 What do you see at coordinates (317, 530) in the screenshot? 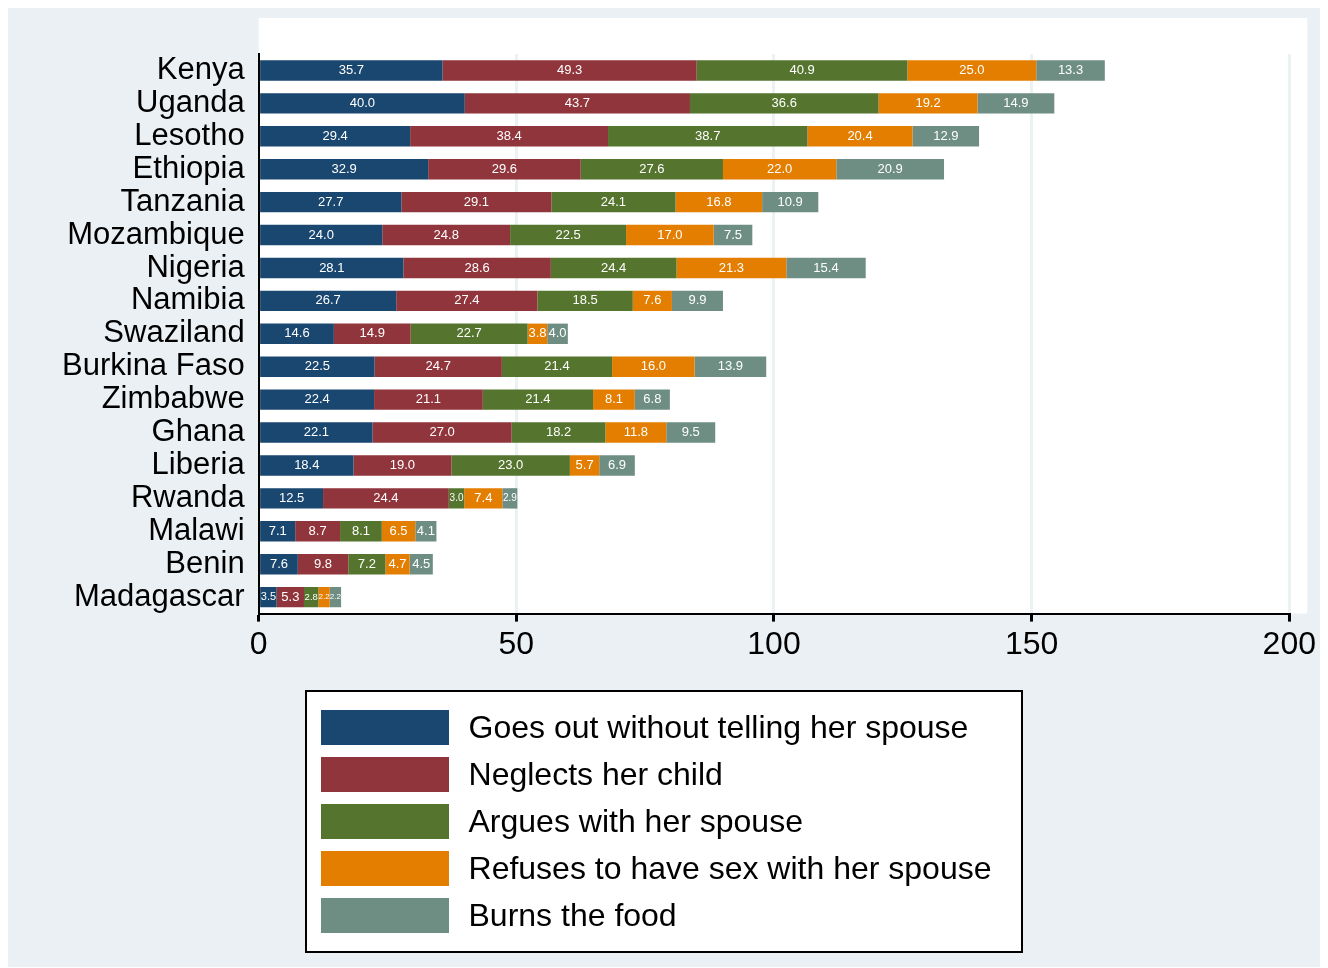
I see `data-label: 8.7` at bounding box center [317, 530].